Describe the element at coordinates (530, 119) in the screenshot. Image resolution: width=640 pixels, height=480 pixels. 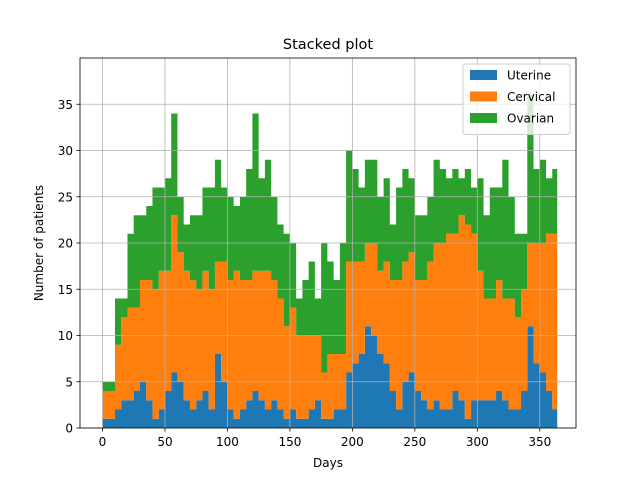
I see `legend-label-ovarian: Ovarian` at that location.